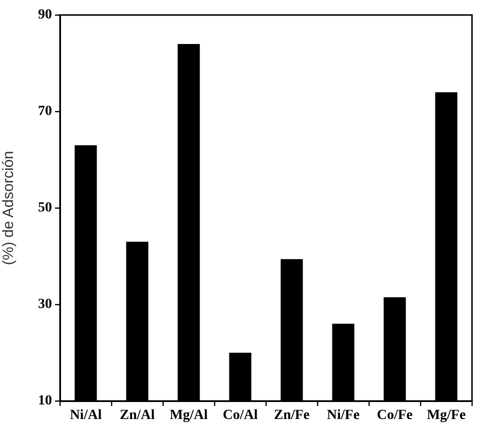 The width and height of the screenshot is (480, 424). What do you see at coordinates (86, 416) in the screenshot?
I see `x-tick-label: Ni/Al` at bounding box center [86, 416].